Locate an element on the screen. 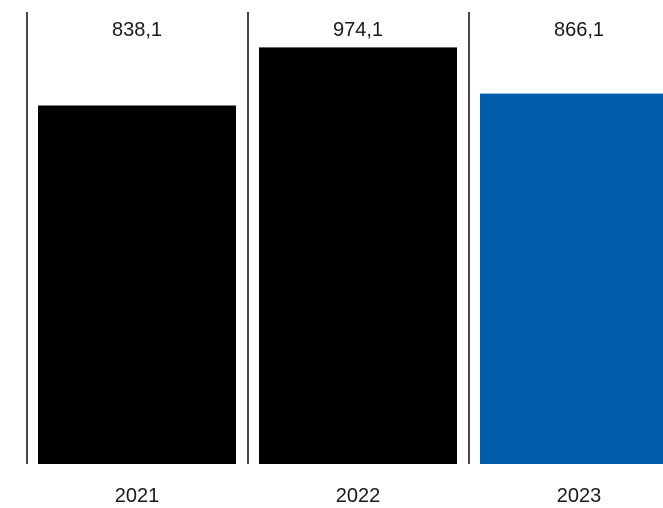 This screenshot has height=508, width=663. category-label-2021: 2021 is located at coordinates (137, 496).